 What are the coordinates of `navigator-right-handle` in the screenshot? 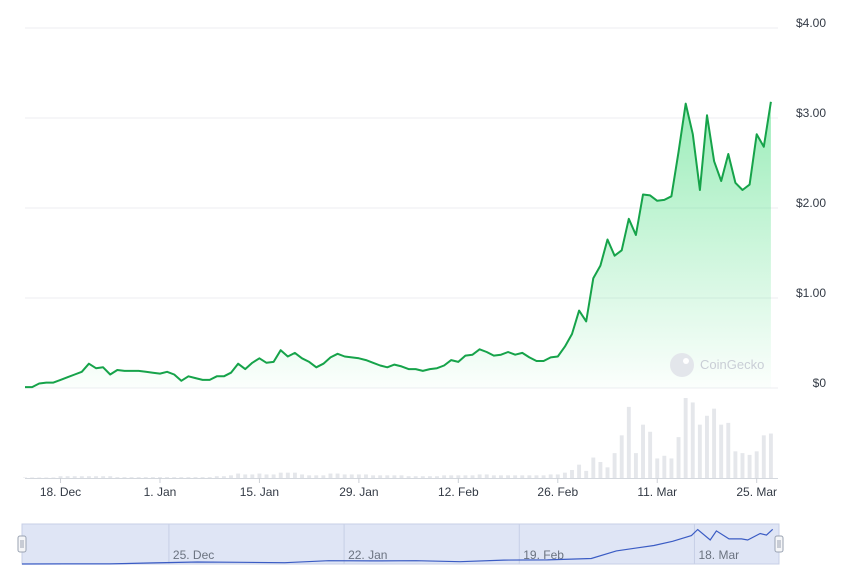 It's located at (779, 544).